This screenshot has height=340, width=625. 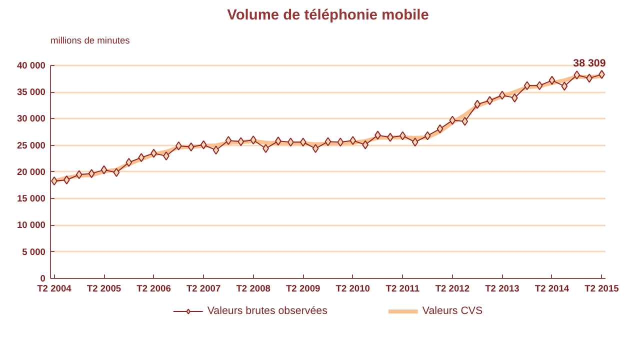 I want to click on x-tick-label: T2 2014, so click(x=552, y=289).